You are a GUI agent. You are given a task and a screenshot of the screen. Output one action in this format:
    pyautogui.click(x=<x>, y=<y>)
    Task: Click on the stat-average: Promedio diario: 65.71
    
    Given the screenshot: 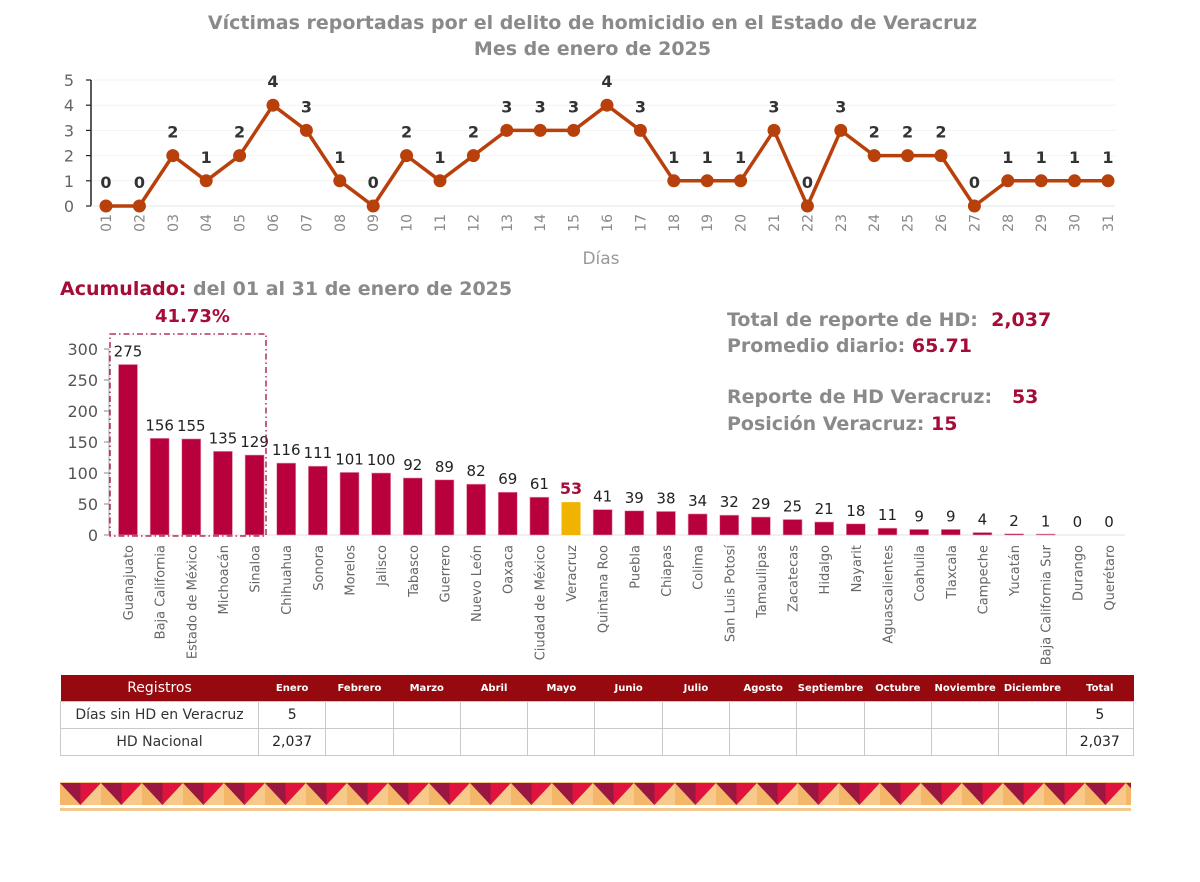 What is the action you would take?
    pyautogui.click(x=849, y=346)
    